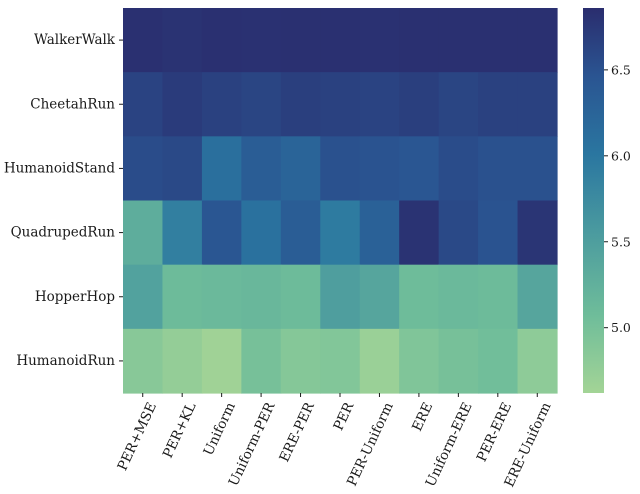 This screenshot has width=640, height=494. I want to click on colorbar-tick-label: 5.5, so click(621, 241).